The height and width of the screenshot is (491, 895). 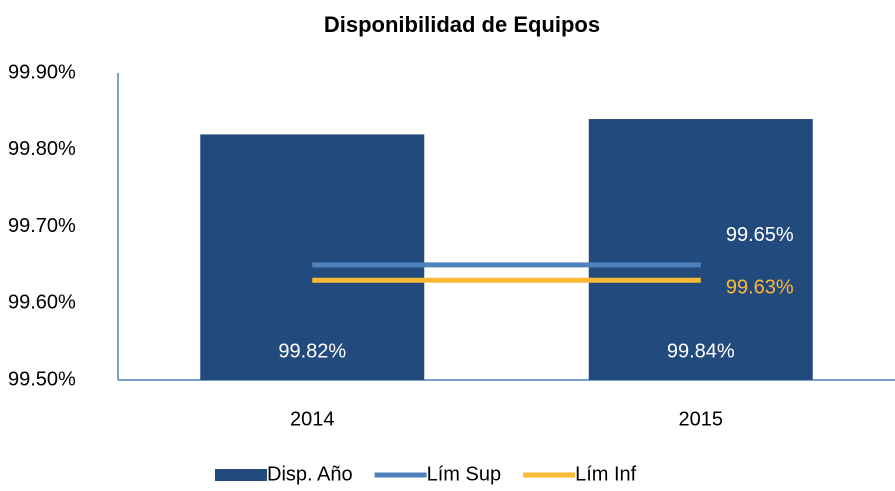 I want to click on y-tick-label: 99.90%, so click(x=42, y=72).